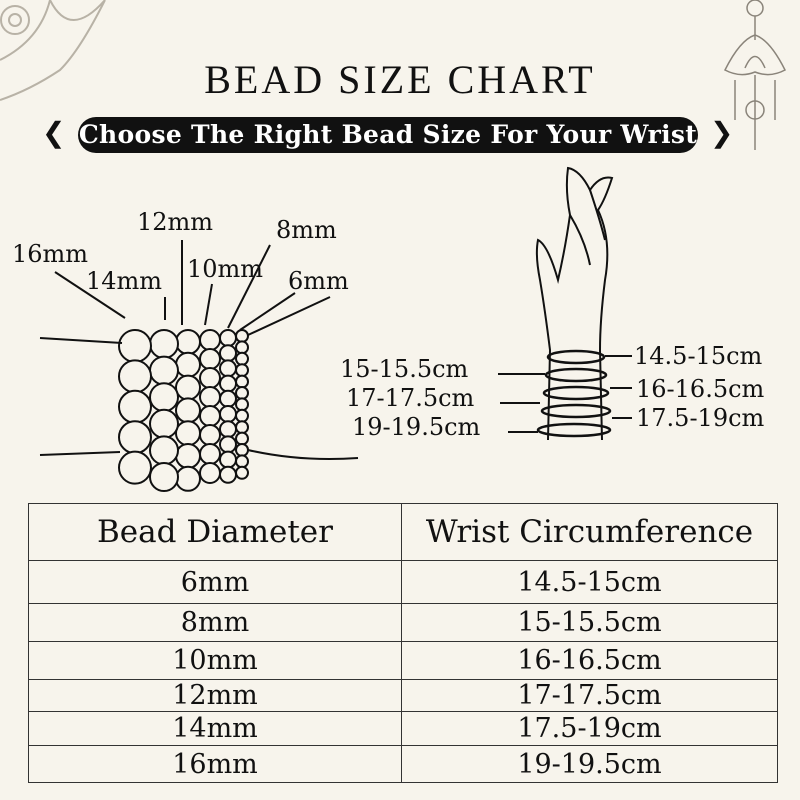 This screenshot has height=800, width=800. I want to click on bead-label-12mm: 12mm, so click(175, 222).